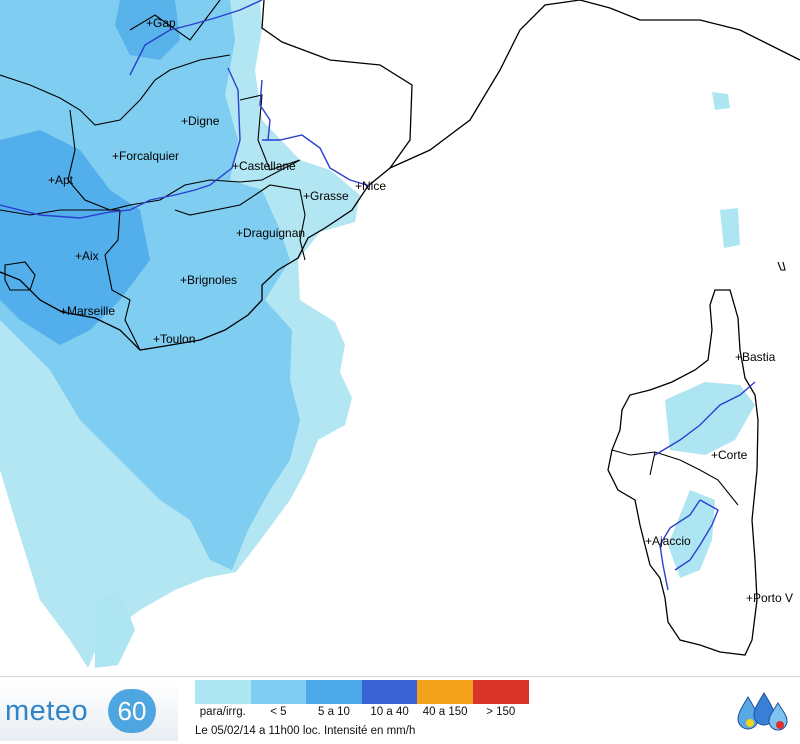  Describe the element at coordinates (87, 256) in the screenshot. I see `city-aix: +Aix` at that location.